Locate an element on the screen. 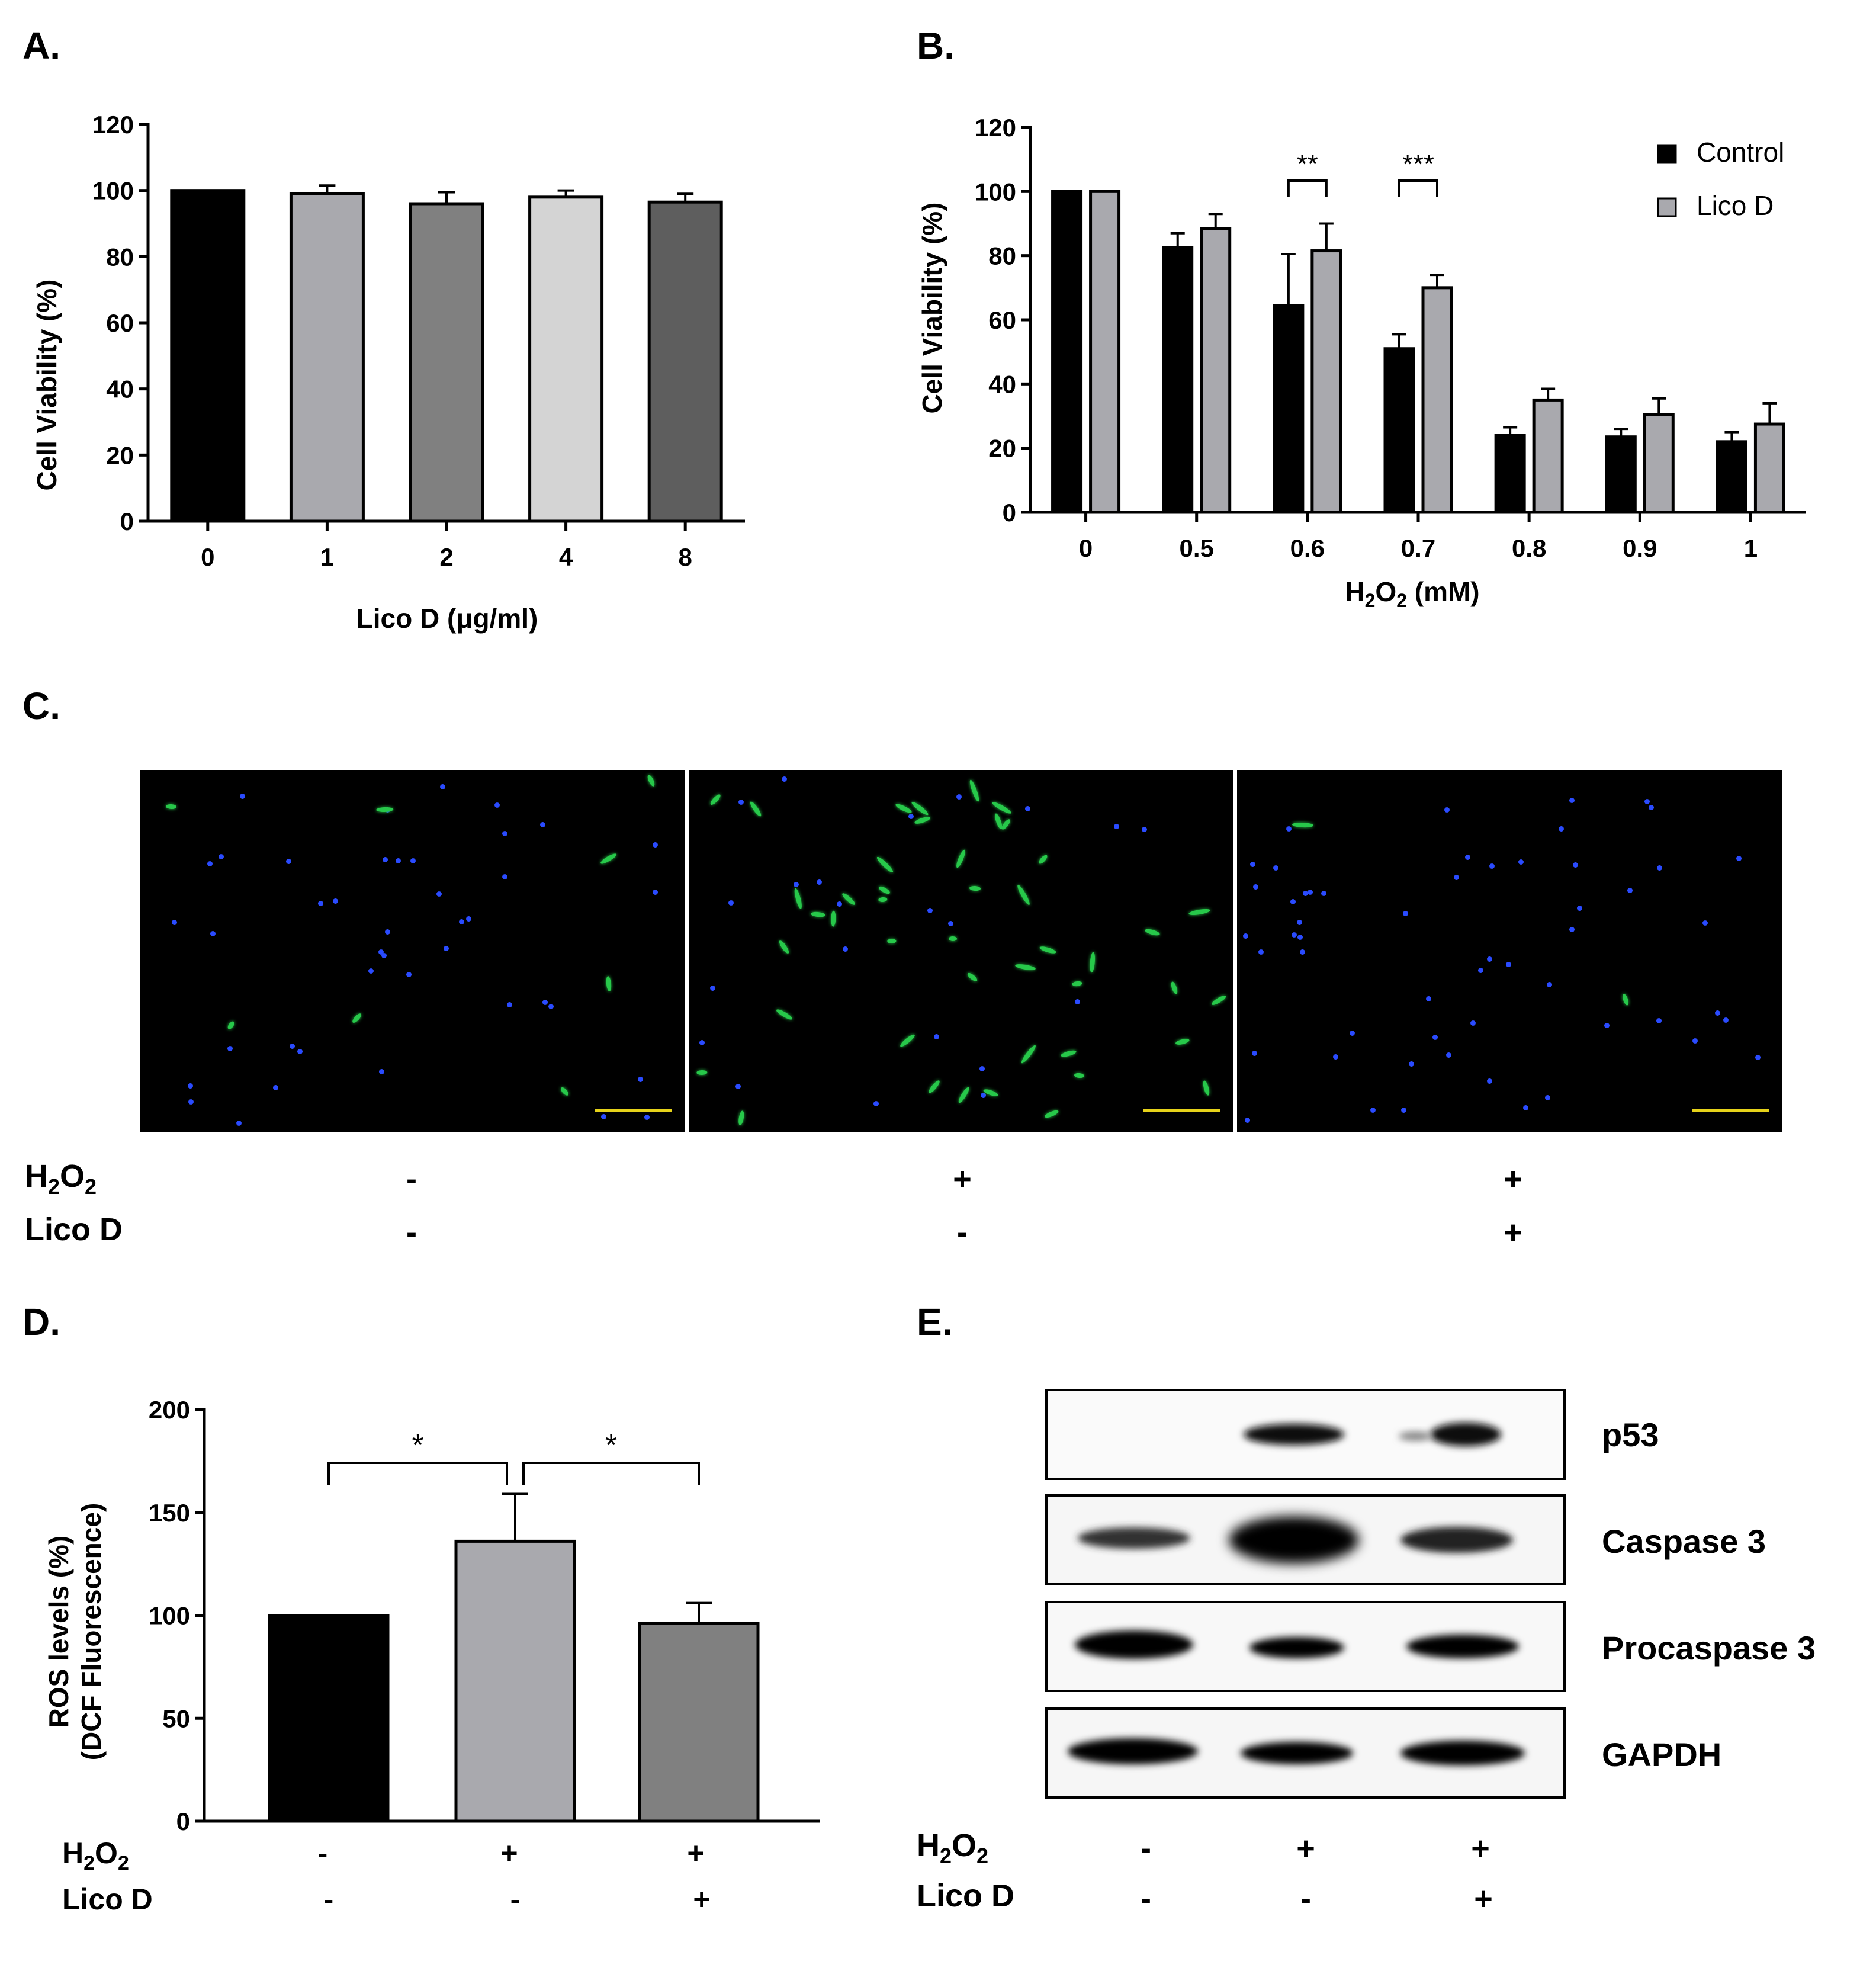 Image resolution: width=1876 pixels, height=1971 pixels. chart-b-sig-label-0: ** is located at coordinates (1307, 164).